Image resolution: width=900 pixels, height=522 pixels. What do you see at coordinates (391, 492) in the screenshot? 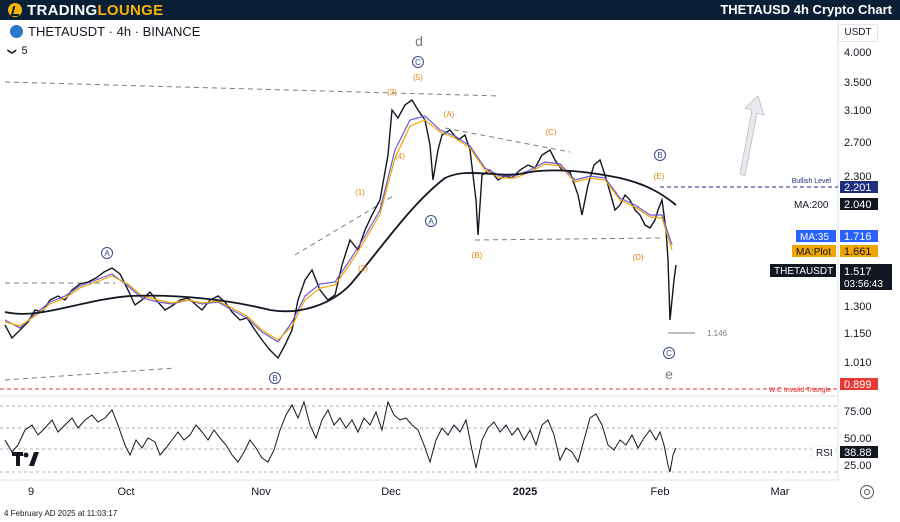
I see `time-label-dec: Dec` at bounding box center [391, 492].